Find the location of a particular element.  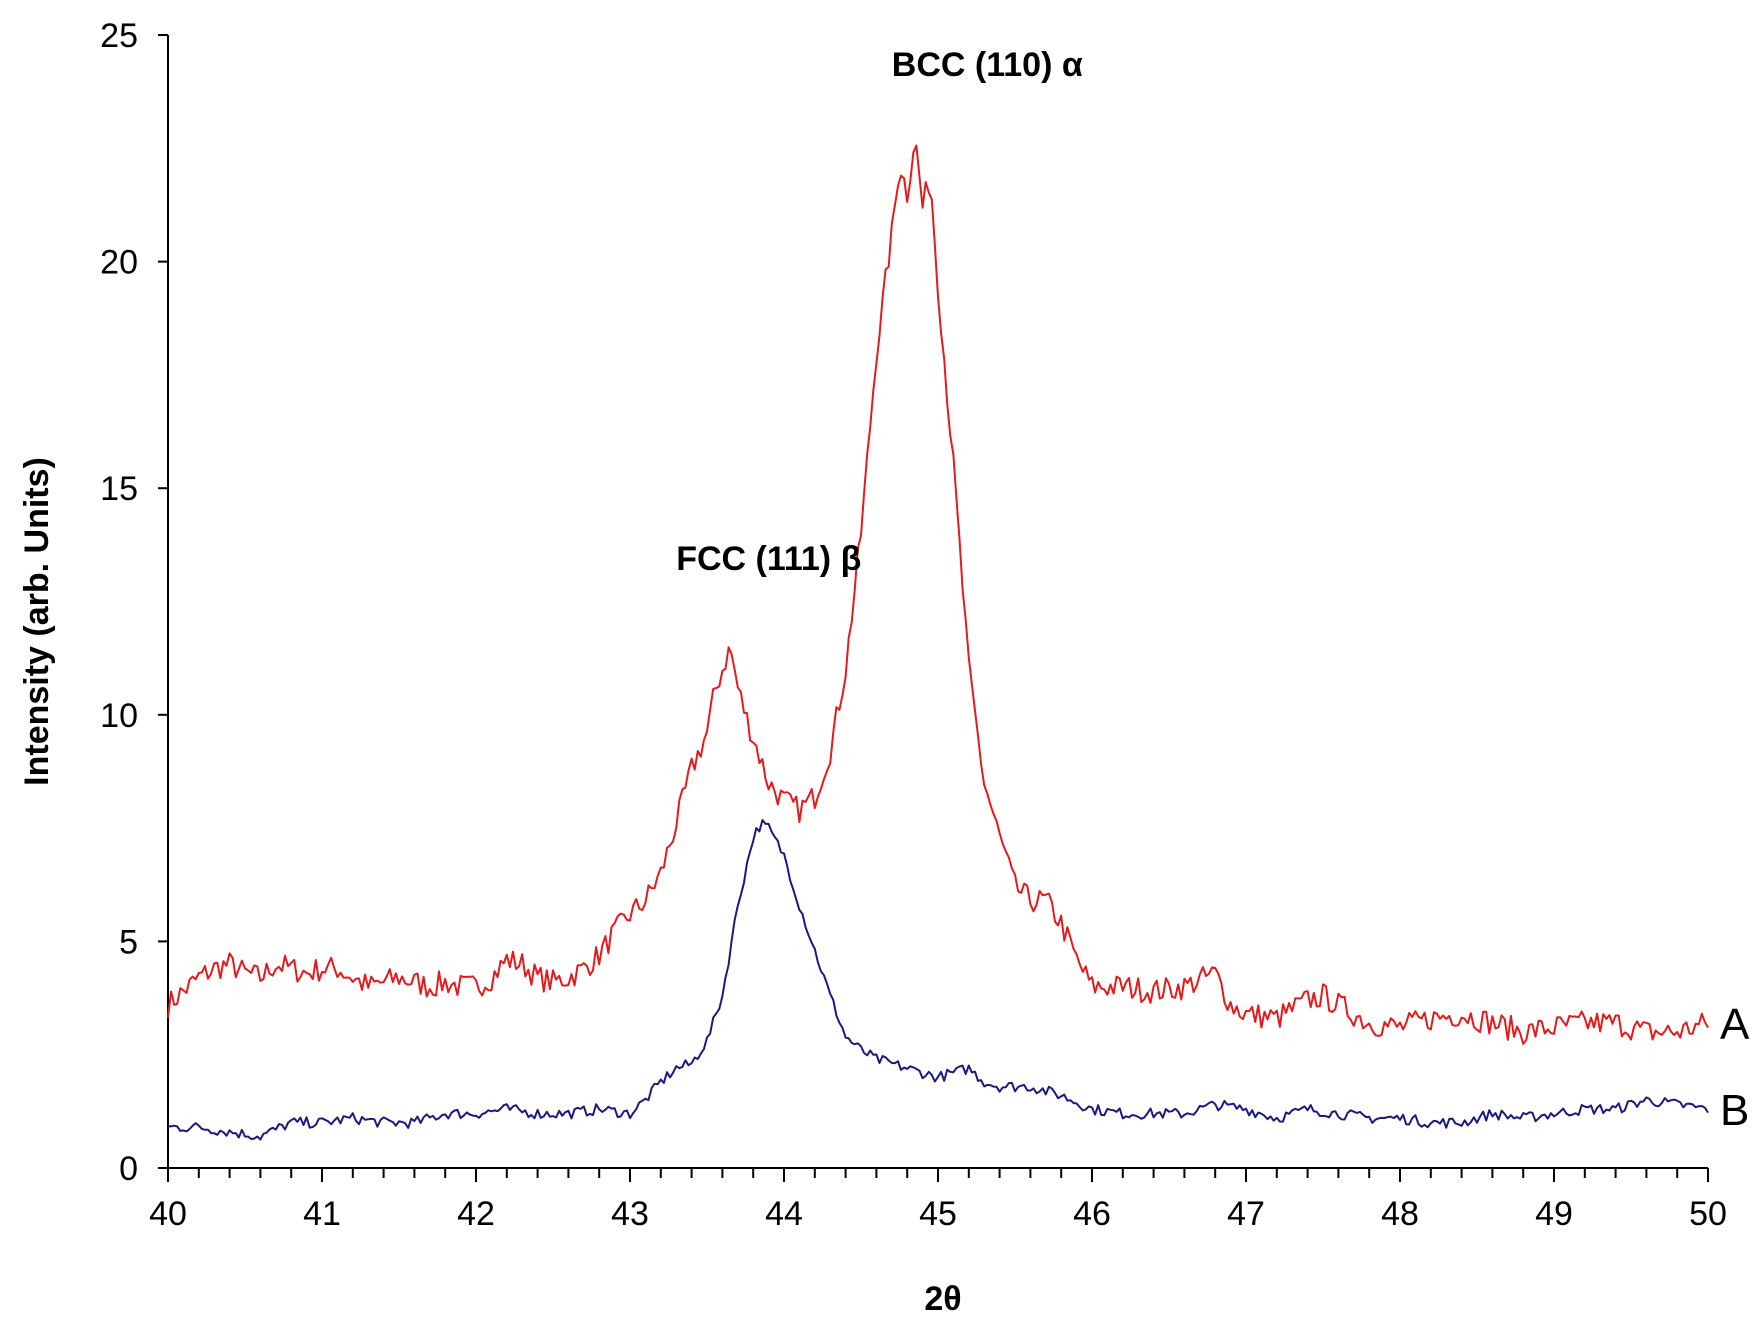

y-tick-label: 20 is located at coordinates (119, 263).